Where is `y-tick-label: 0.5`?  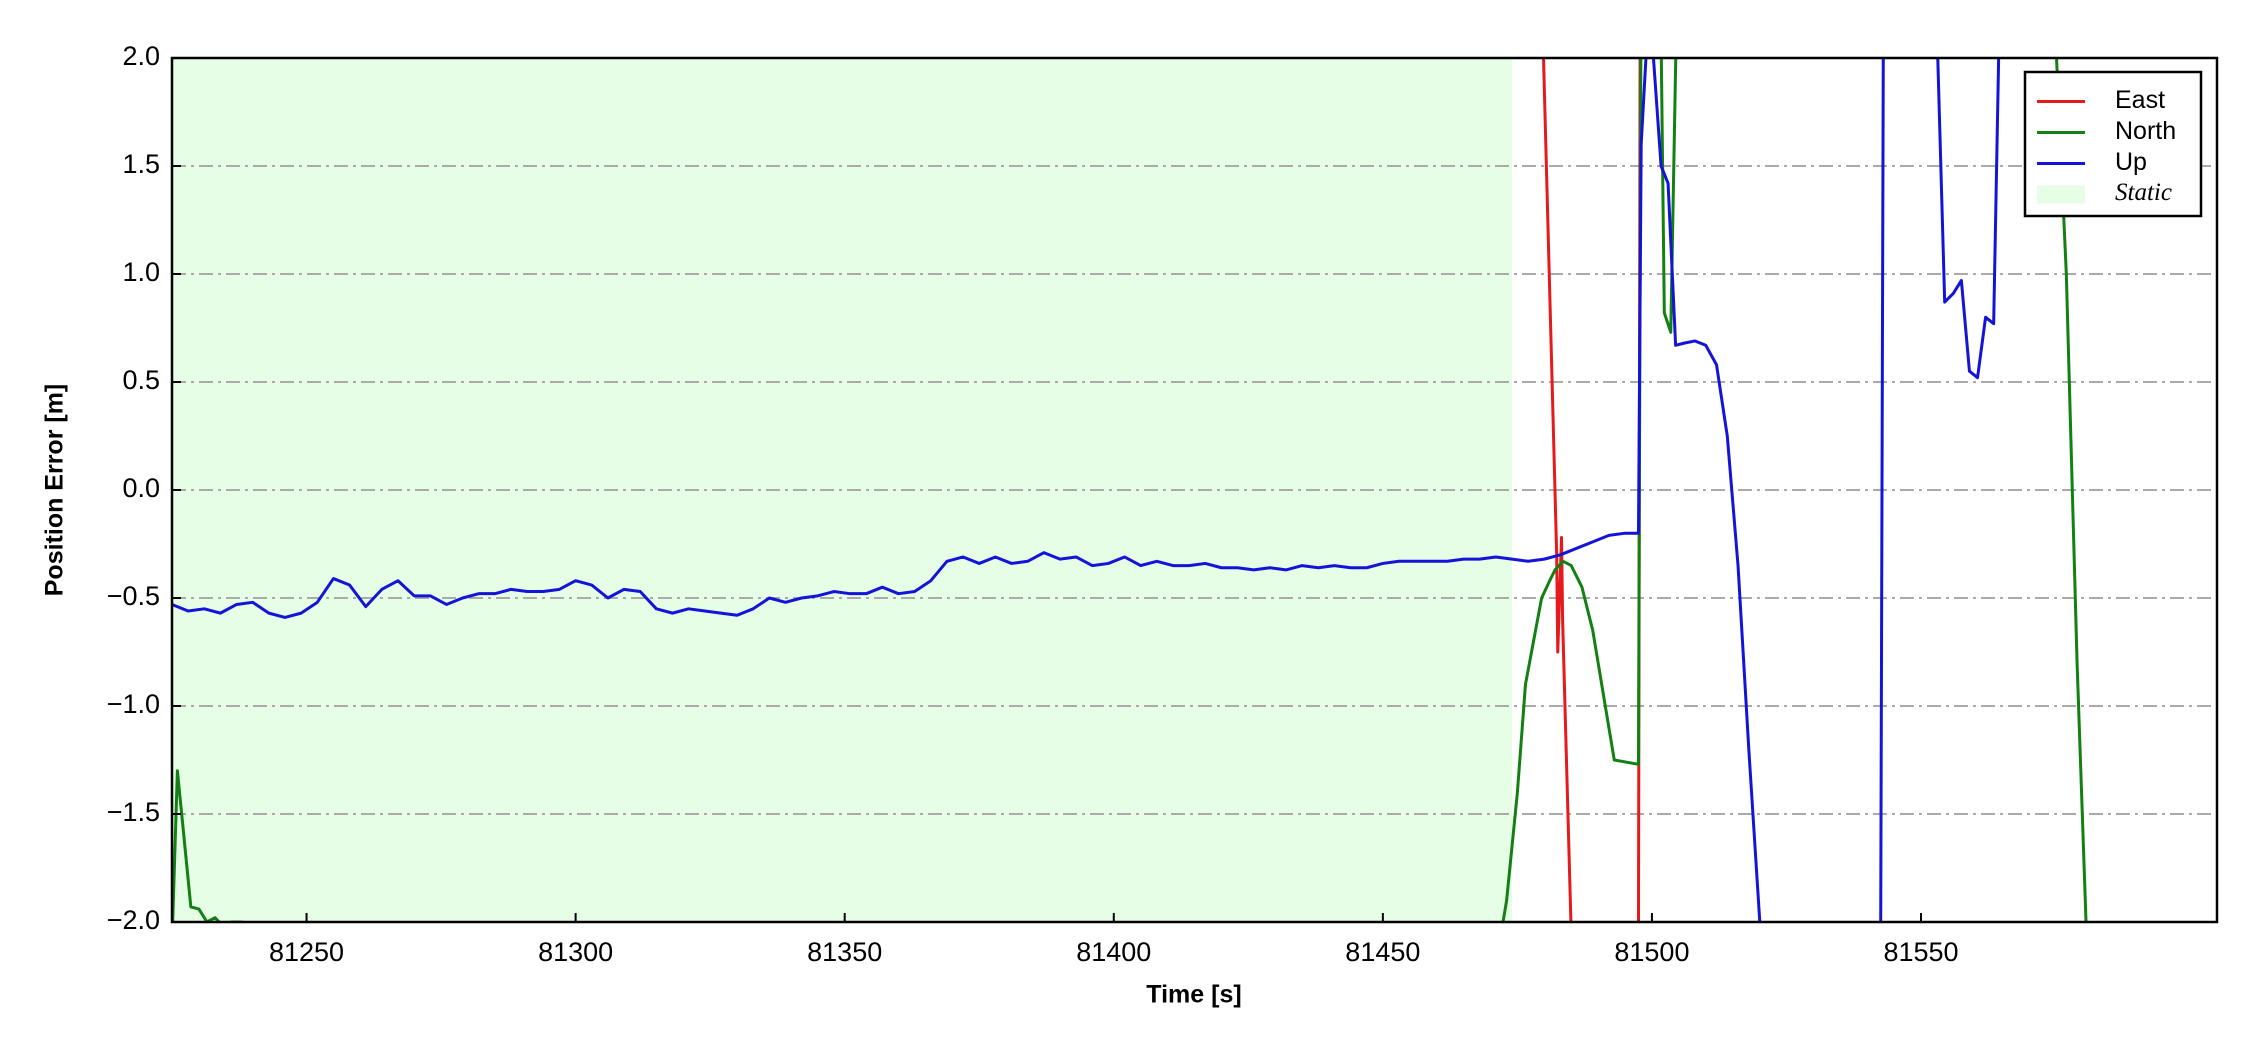 y-tick-label: 0.5 is located at coordinates (141, 380).